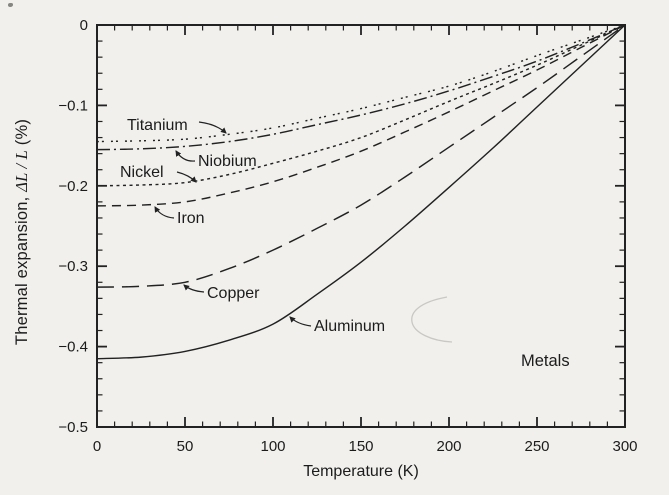  Describe the element at coordinates (73, 186) in the screenshot. I see `y-tick-label: −0.2` at that location.